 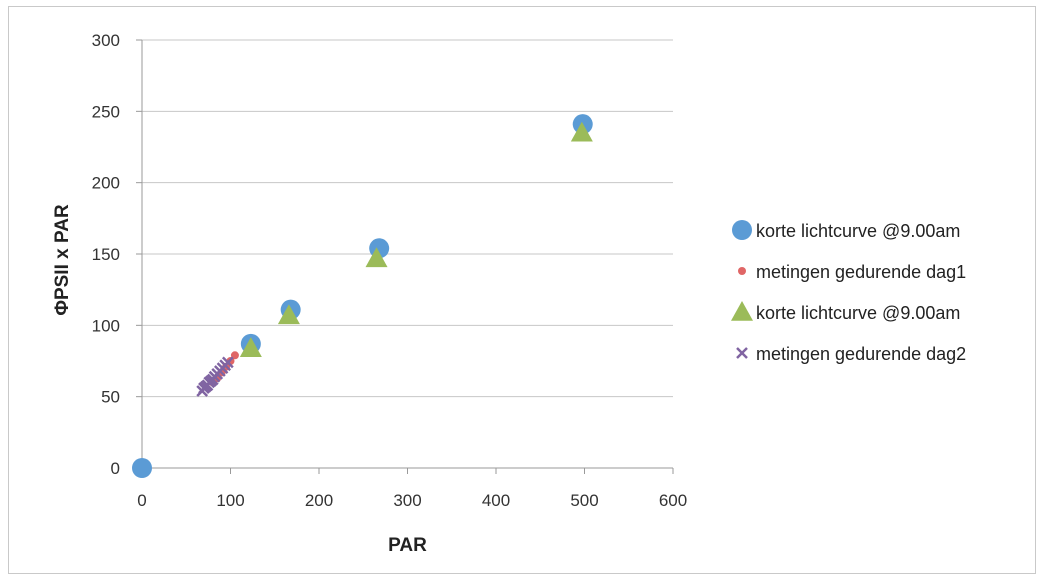 I want to click on legend-label-2: korte lichtcurve @9.00am, so click(x=858, y=313).